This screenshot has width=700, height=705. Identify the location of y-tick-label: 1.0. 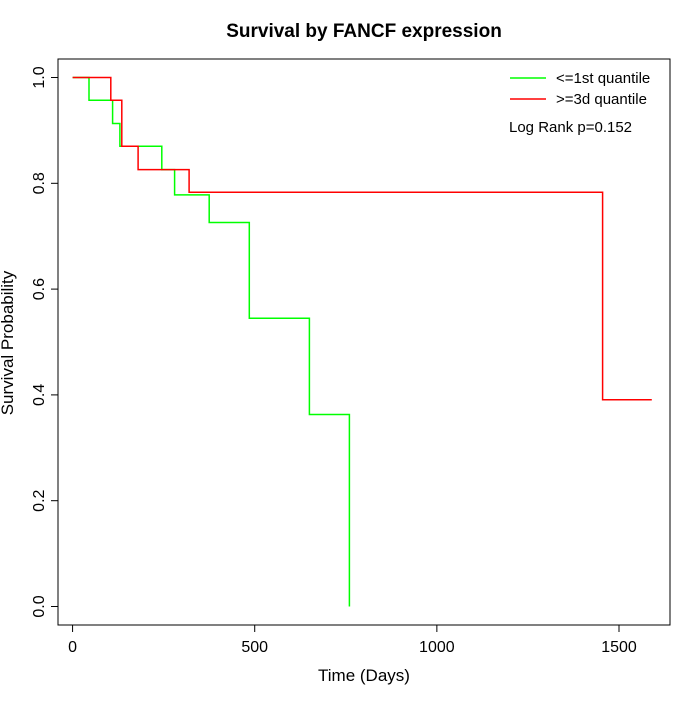
(39, 77).